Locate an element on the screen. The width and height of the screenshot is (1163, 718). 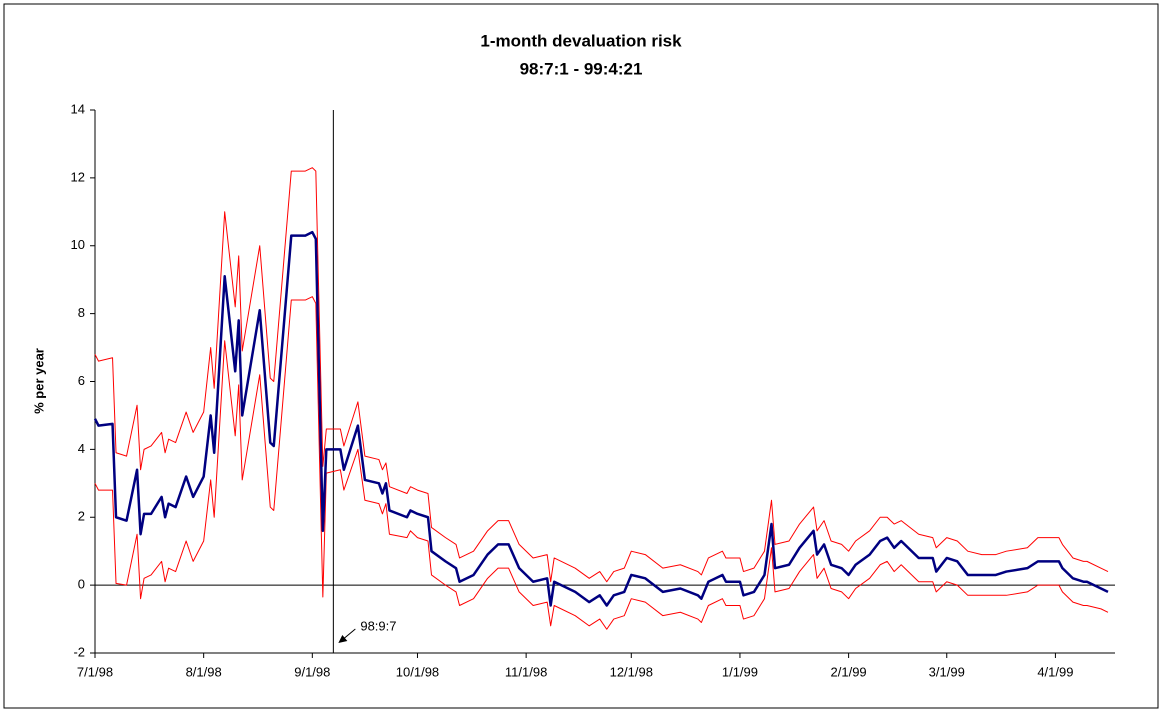
x-tick-label: 10/1/98 is located at coordinates (417, 671).